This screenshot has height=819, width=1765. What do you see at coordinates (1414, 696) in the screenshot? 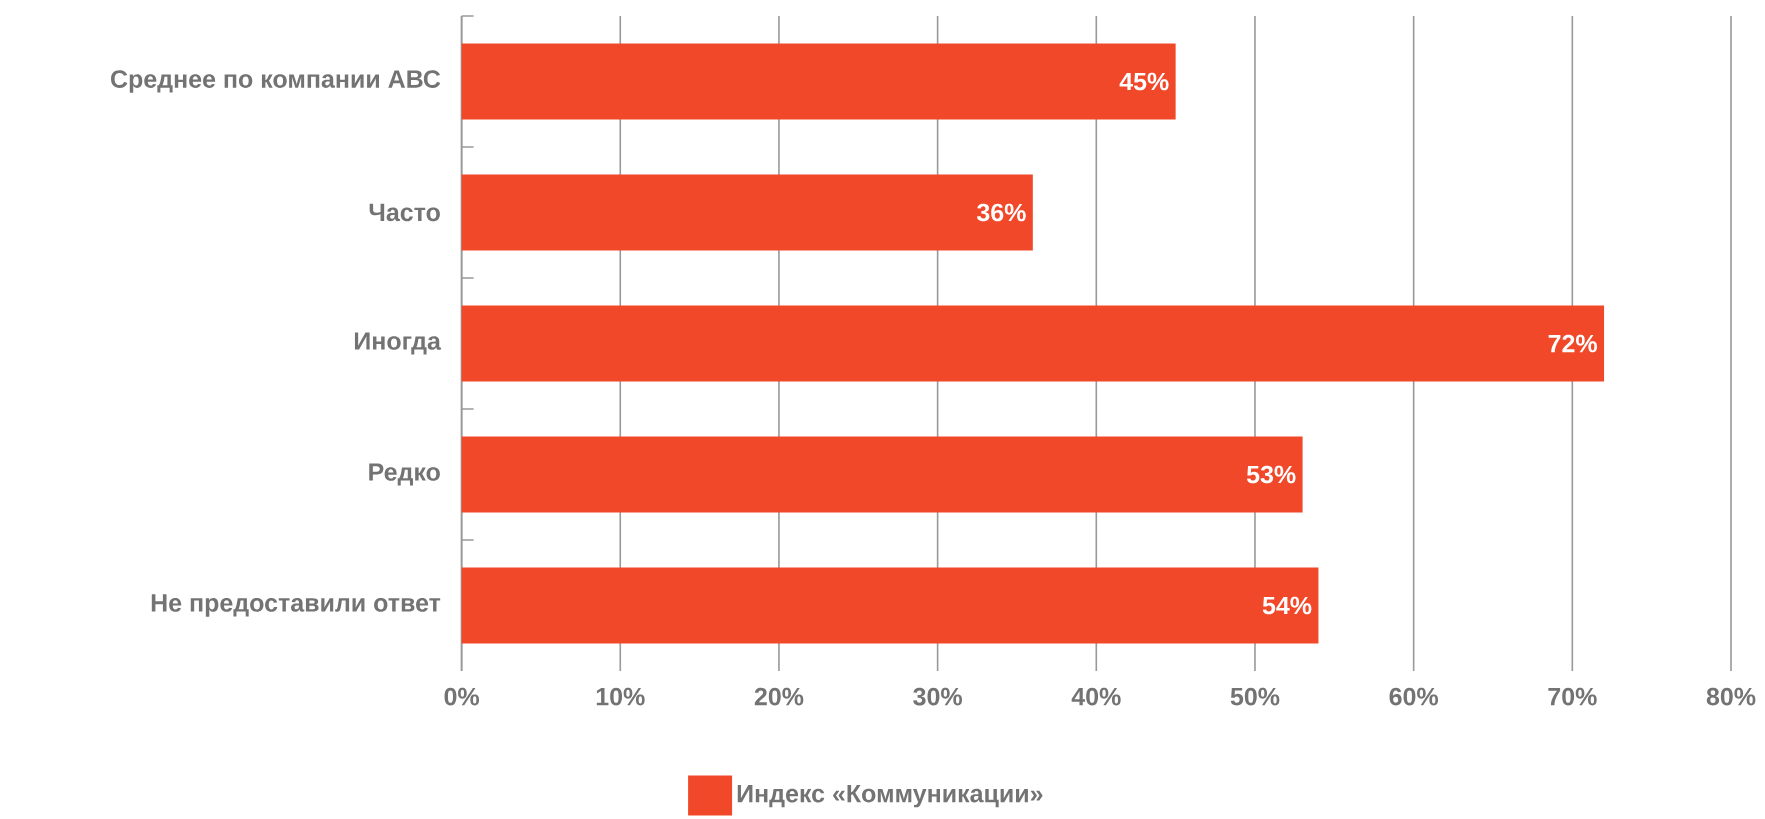
I see `x-tick-label: 60%` at bounding box center [1414, 696].